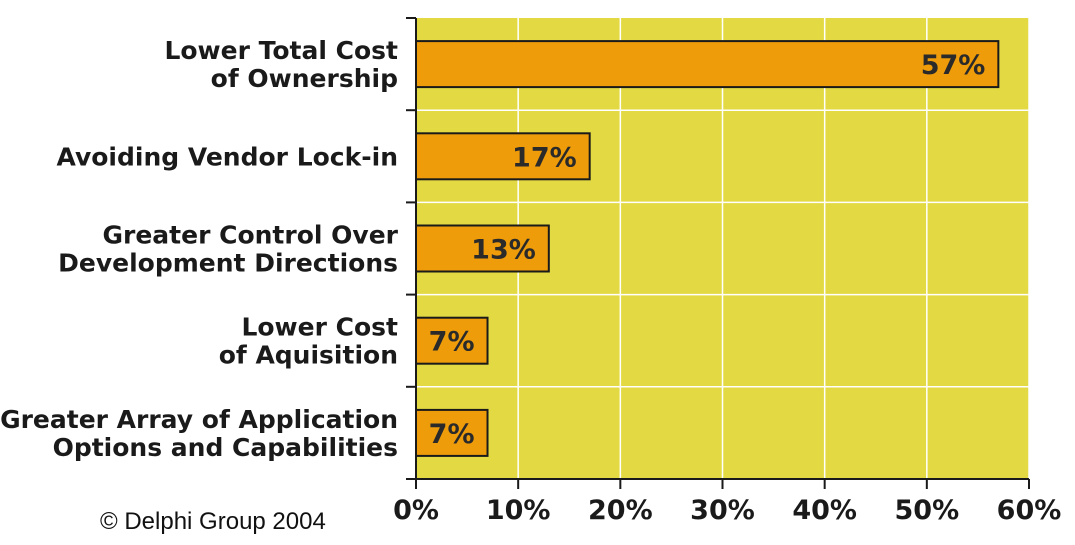  What do you see at coordinates (620, 510) in the screenshot?
I see `x-tick-label: 20%` at bounding box center [620, 510].